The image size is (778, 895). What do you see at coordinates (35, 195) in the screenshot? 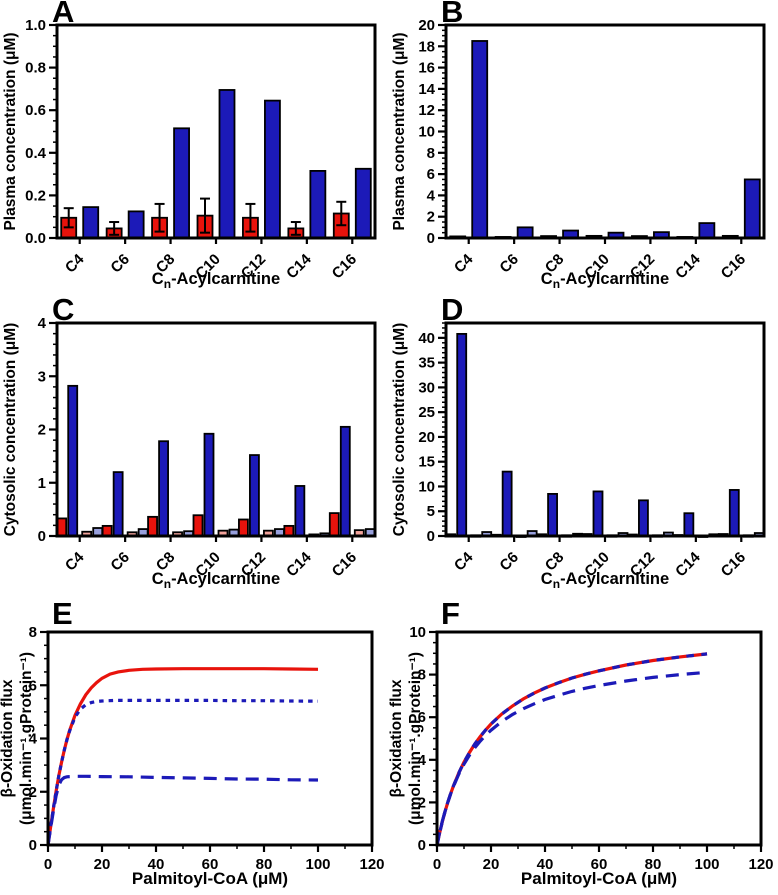
I see `y-tick-label: 0.2` at bounding box center [35, 195].